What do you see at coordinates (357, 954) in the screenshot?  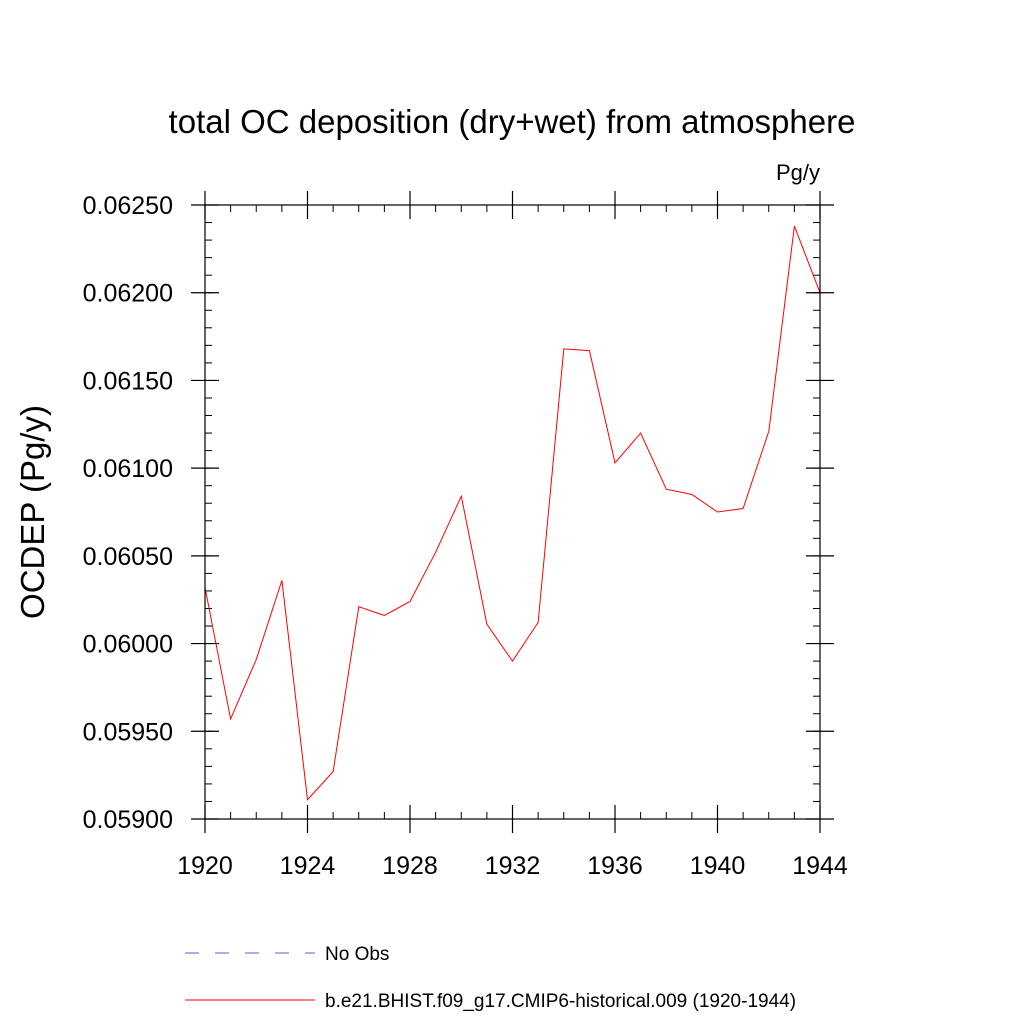 I see `legend-label-no-obs: No Obs` at bounding box center [357, 954].